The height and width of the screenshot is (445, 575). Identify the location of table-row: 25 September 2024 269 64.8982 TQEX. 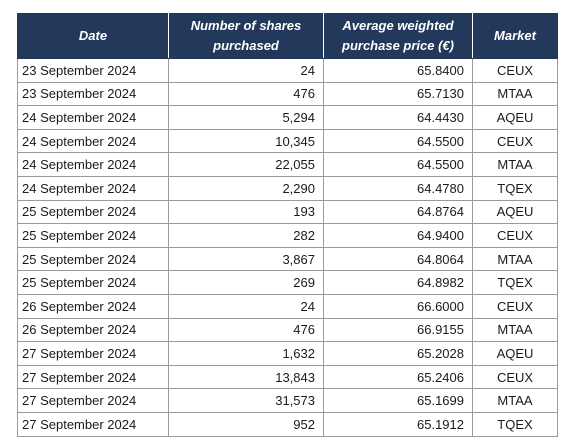
(287, 282).